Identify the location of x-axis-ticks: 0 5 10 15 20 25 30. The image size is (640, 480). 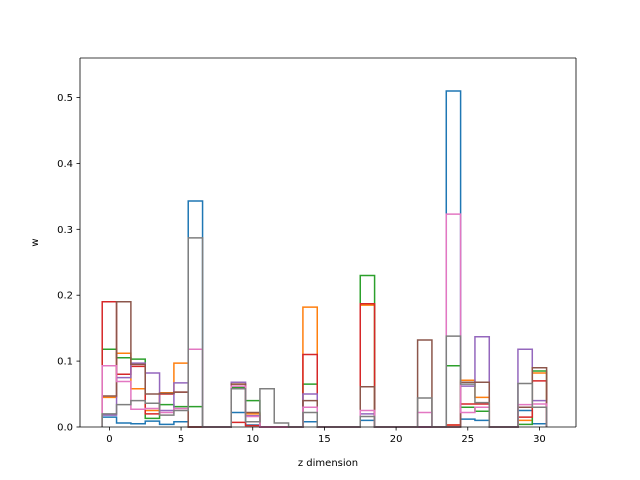
(326, 436).